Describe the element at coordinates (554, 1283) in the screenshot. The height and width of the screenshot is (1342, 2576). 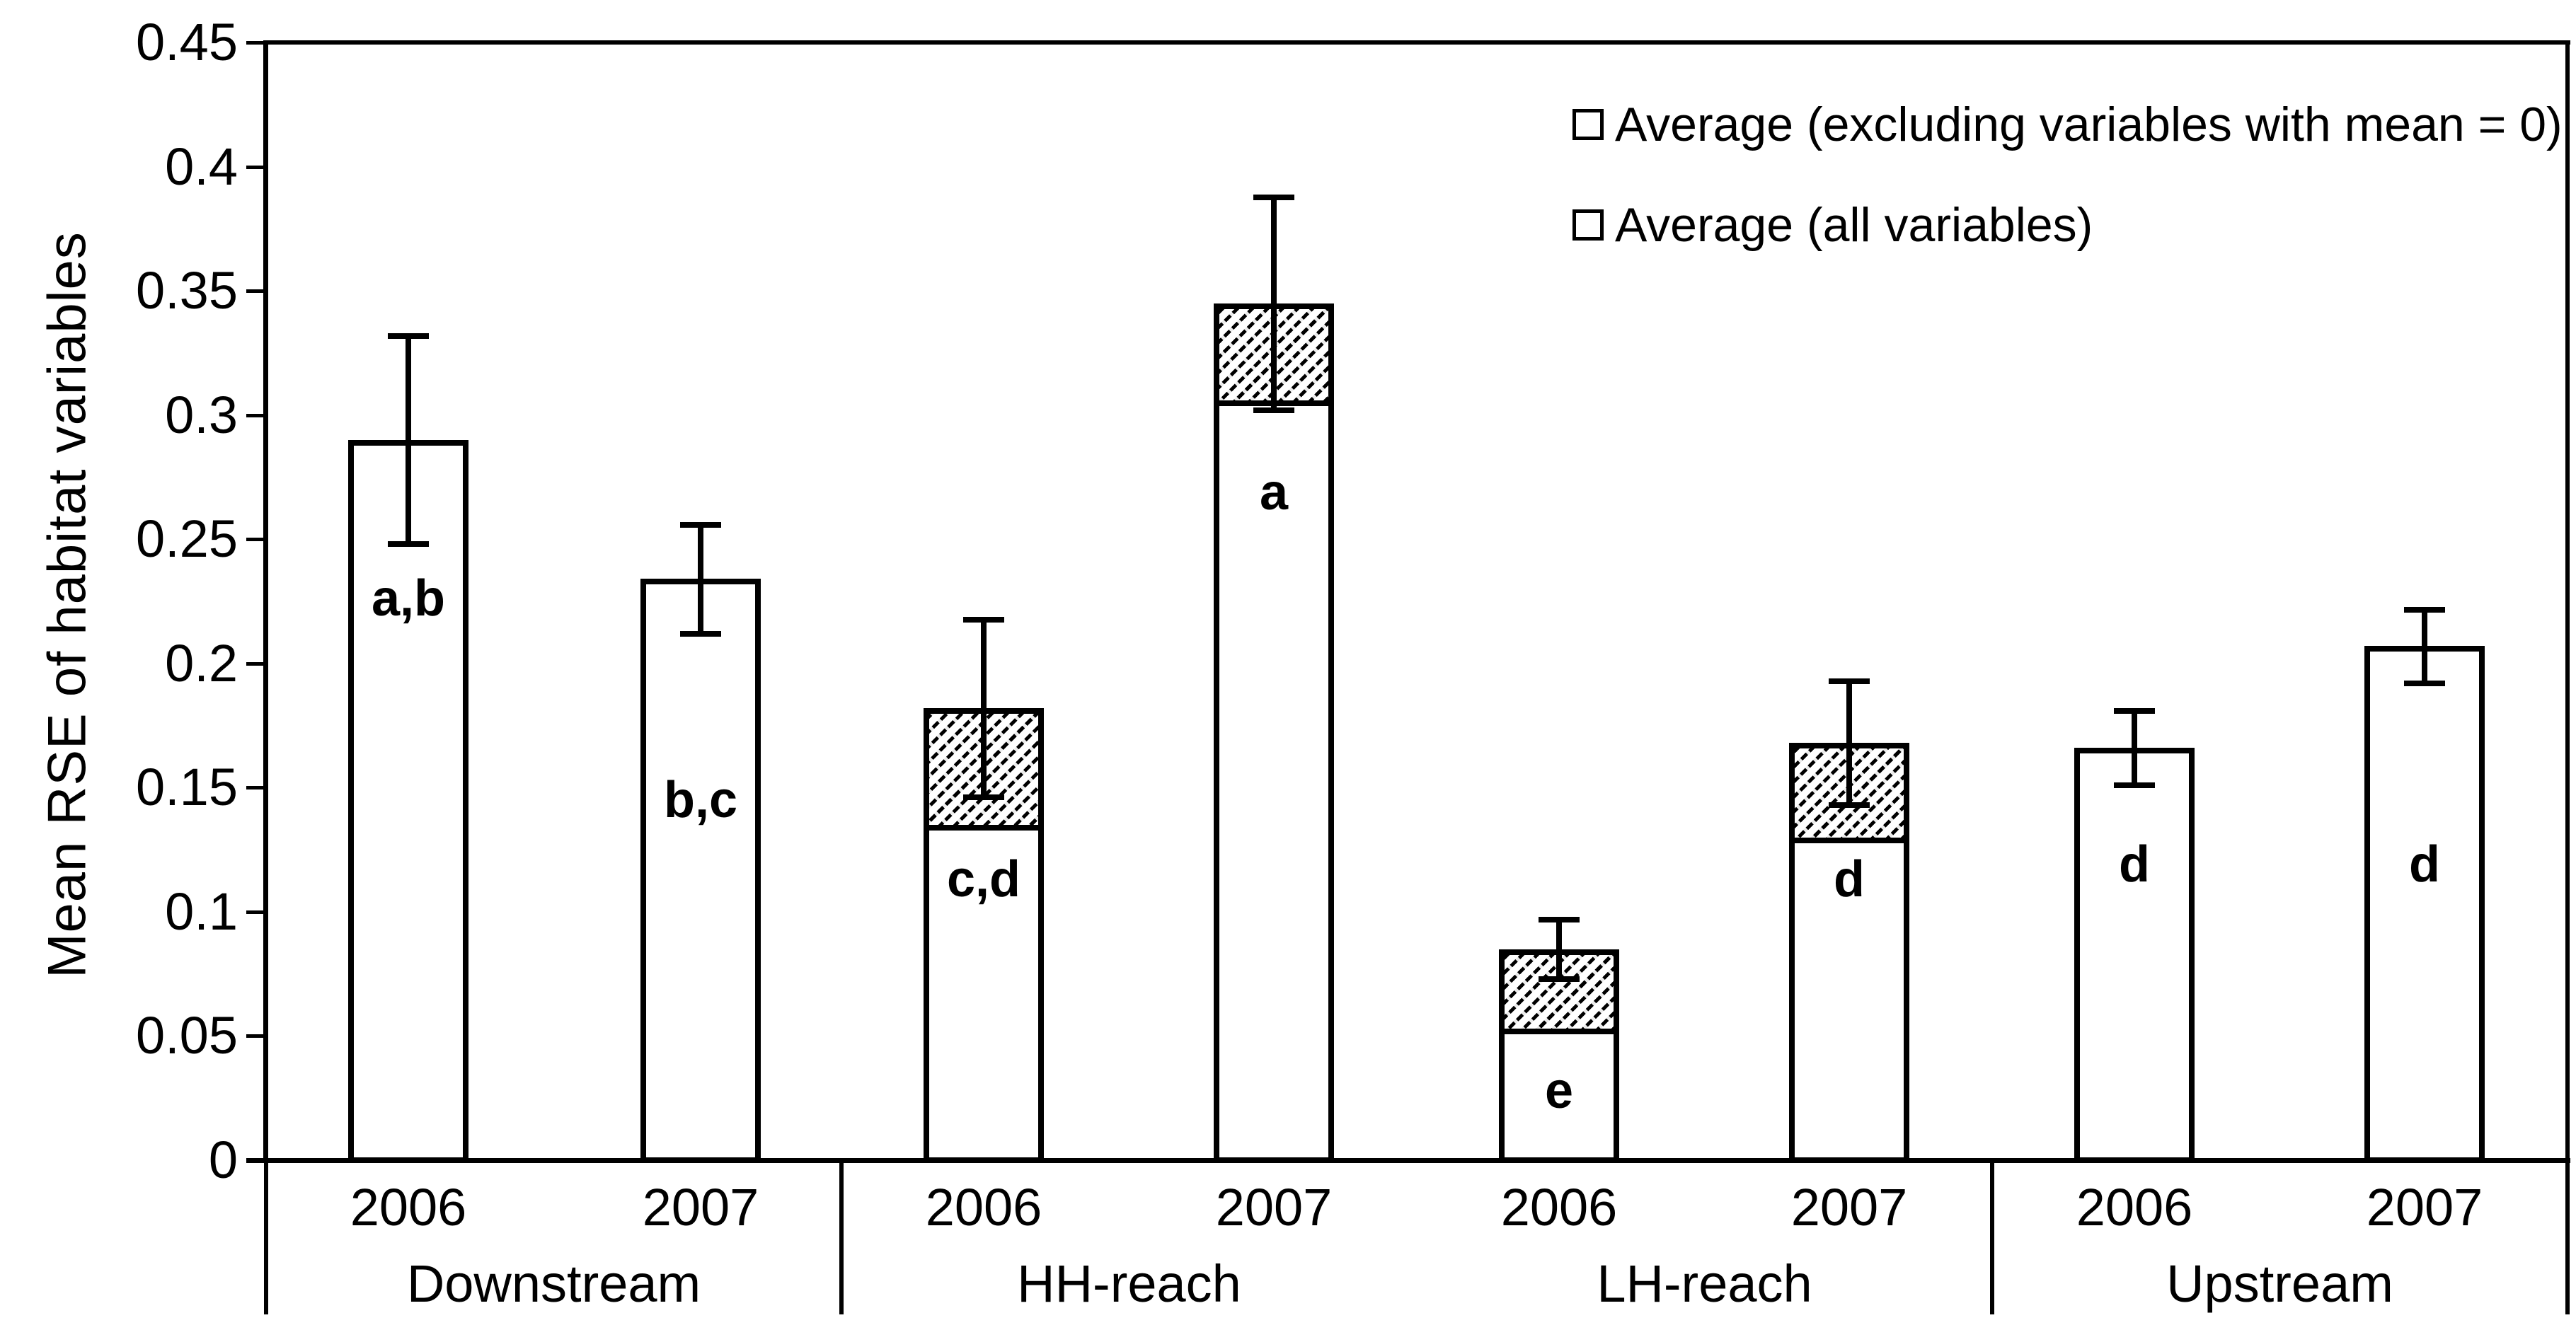
I see `group-label: Downstream` at that location.